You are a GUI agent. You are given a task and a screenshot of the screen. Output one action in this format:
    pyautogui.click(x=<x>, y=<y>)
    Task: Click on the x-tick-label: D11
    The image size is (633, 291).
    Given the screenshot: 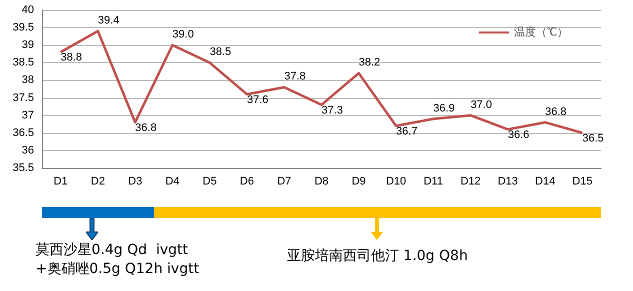 What is the action you would take?
    pyautogui.click(x=433, y=182)
    